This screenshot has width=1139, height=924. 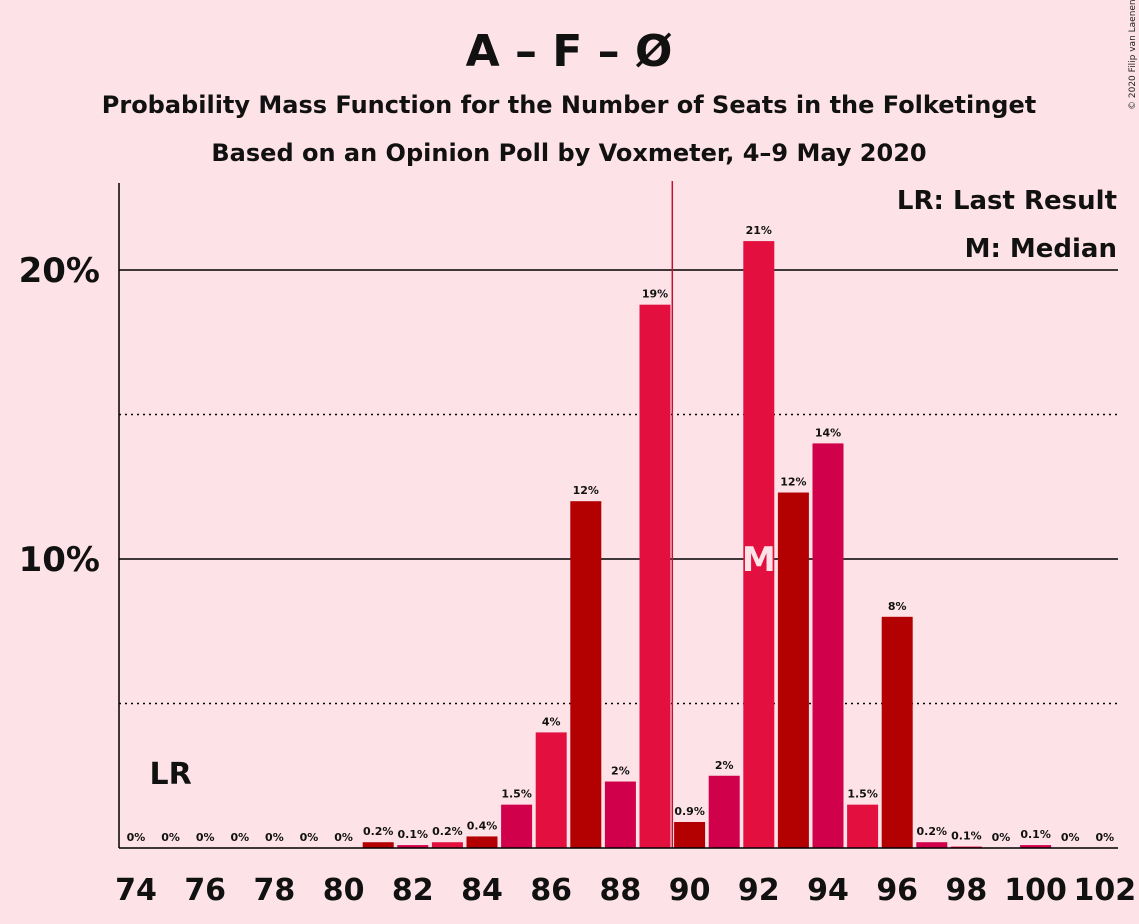 What do you see at coordinates (897, 606) in the screenshot?
I see `data-label-seat-96: 8%` at bounding box center [897, 606].